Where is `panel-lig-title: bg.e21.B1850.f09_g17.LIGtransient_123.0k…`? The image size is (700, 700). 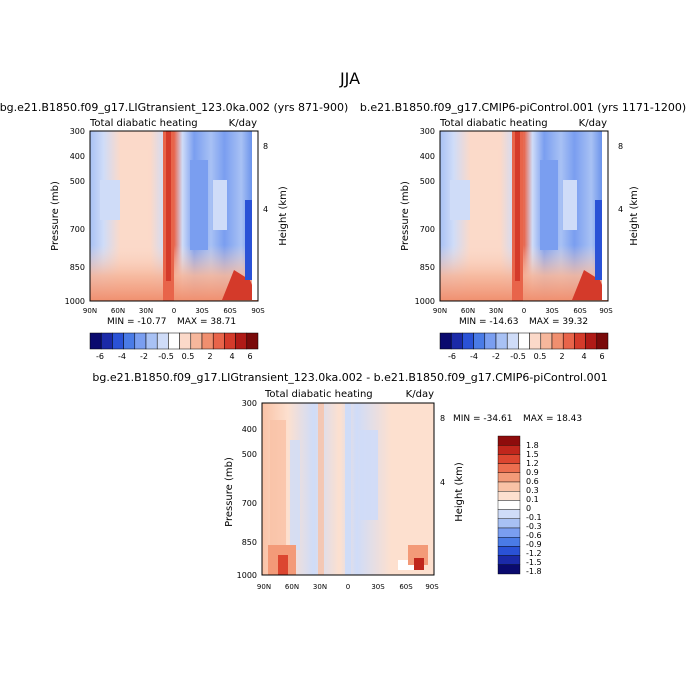
panel-lig-title: bg.e21.B1850.f09_g17.LIGtransient_123.0k… is located at coordinates (174, 107).